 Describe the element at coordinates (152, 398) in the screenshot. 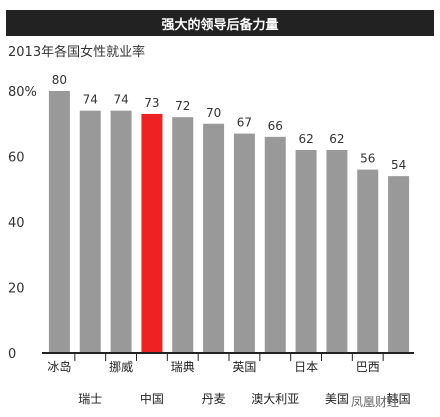

I see `category-label: 中国` at that location.